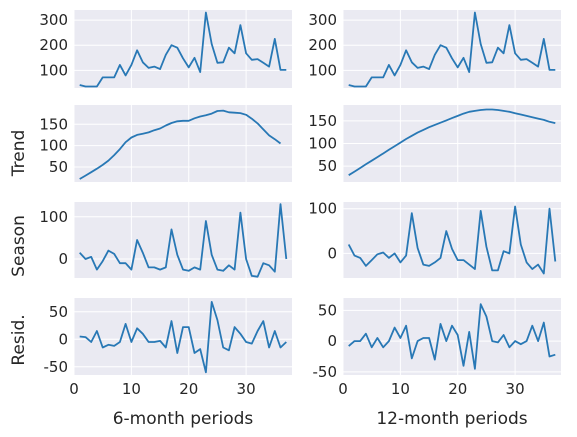 This screenshot has width=577, height=437. I want to click on panel-r2-c1: 0 100, so click(434, 239).